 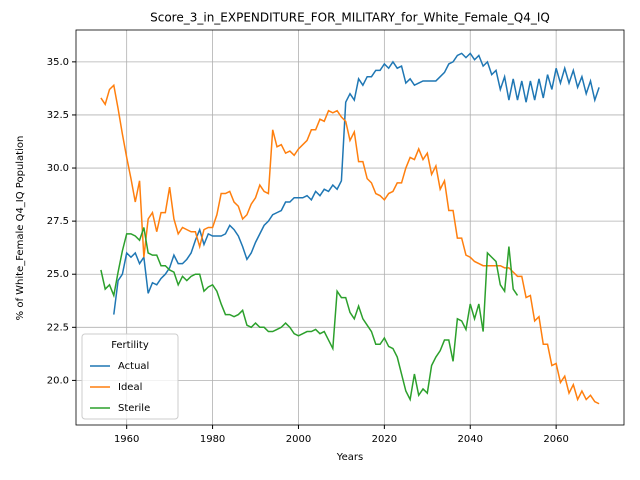 I want to click on x-tick-label: 2000, so click(x=298, y=439).